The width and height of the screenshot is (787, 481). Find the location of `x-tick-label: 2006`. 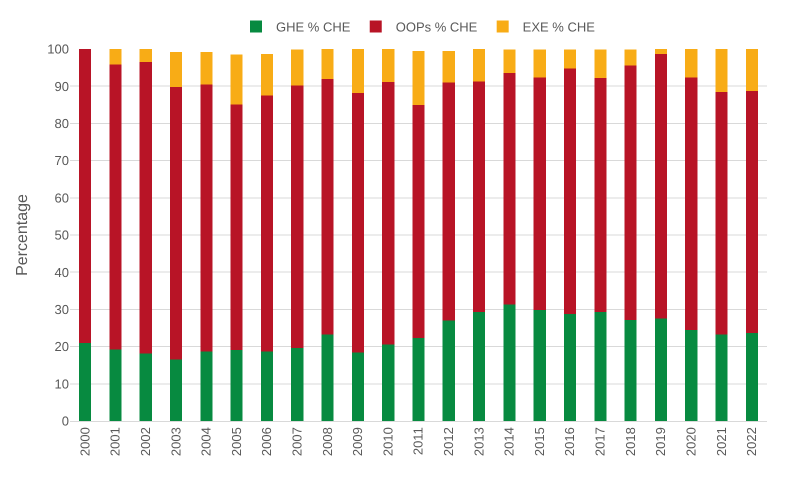

x-tick-label: 2006 is located at coordinates (266, 441).